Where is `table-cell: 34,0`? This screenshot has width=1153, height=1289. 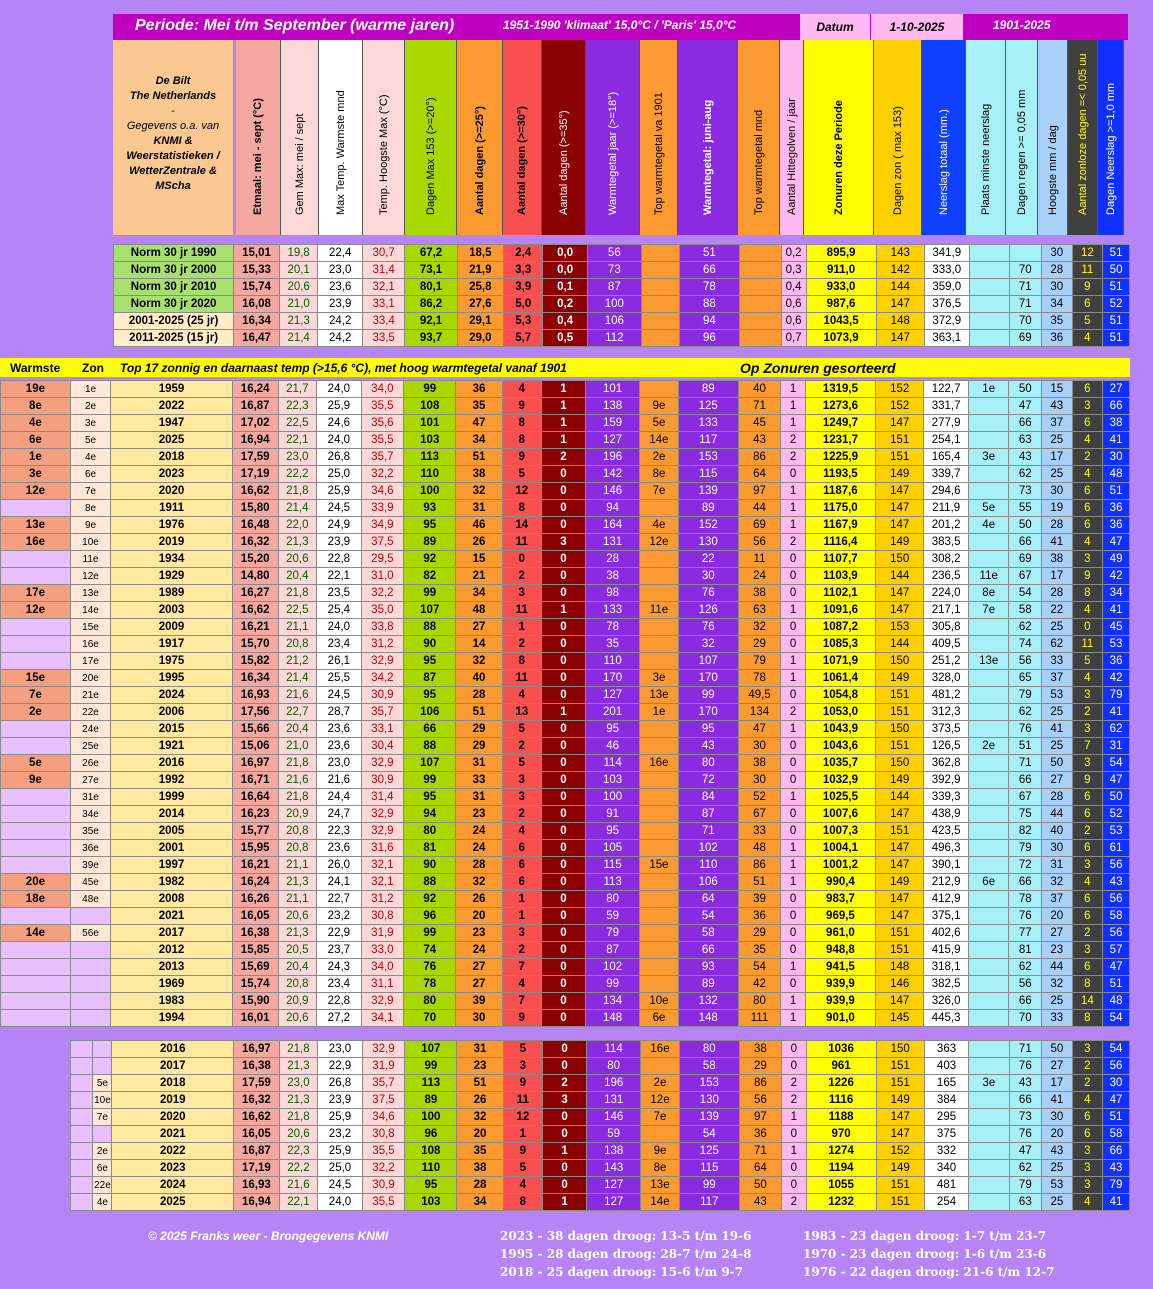
table-cell: 34,0 is located at coordinates (382, 389).